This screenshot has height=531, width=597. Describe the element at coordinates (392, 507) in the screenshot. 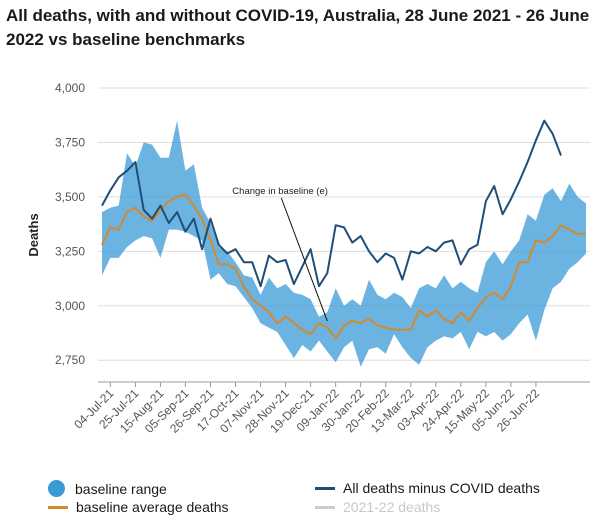

I see `legend-label-2021-22-deaths: 2021-22 deaths` at that location.